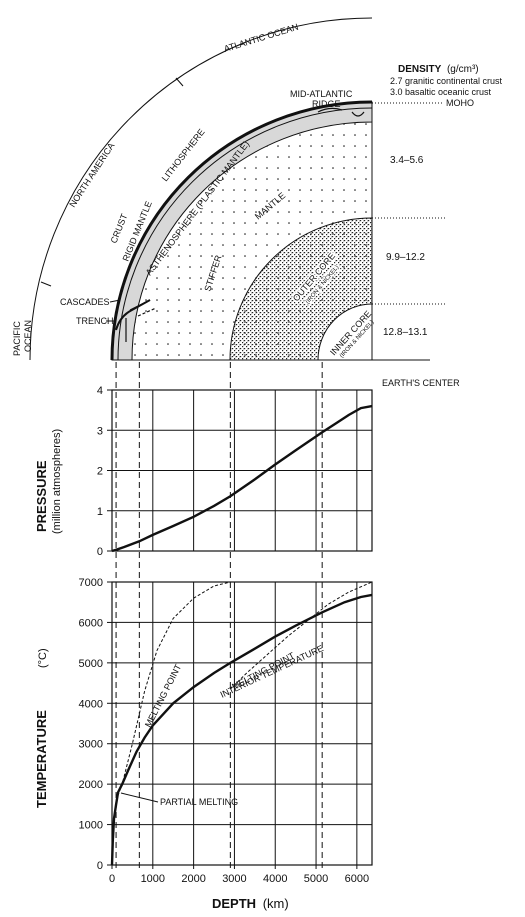 The height and width of the screenshot is (917, 525). Describe the element at coordinates (115, 301) in the screenshot. I see `cascades-leader` at that location.